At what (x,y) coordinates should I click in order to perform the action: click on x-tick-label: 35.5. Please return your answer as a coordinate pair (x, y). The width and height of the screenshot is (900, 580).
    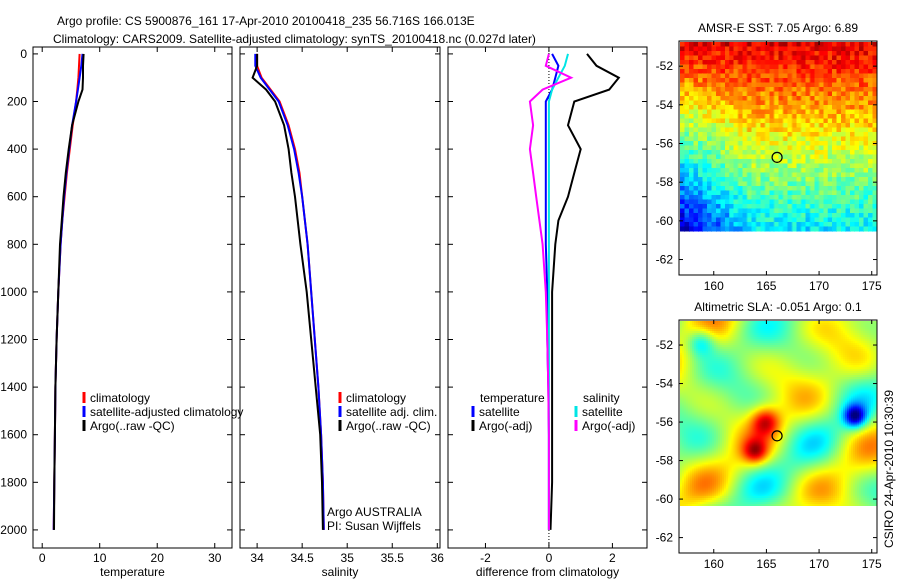
    Looking at the image, I should click on (393, 558).